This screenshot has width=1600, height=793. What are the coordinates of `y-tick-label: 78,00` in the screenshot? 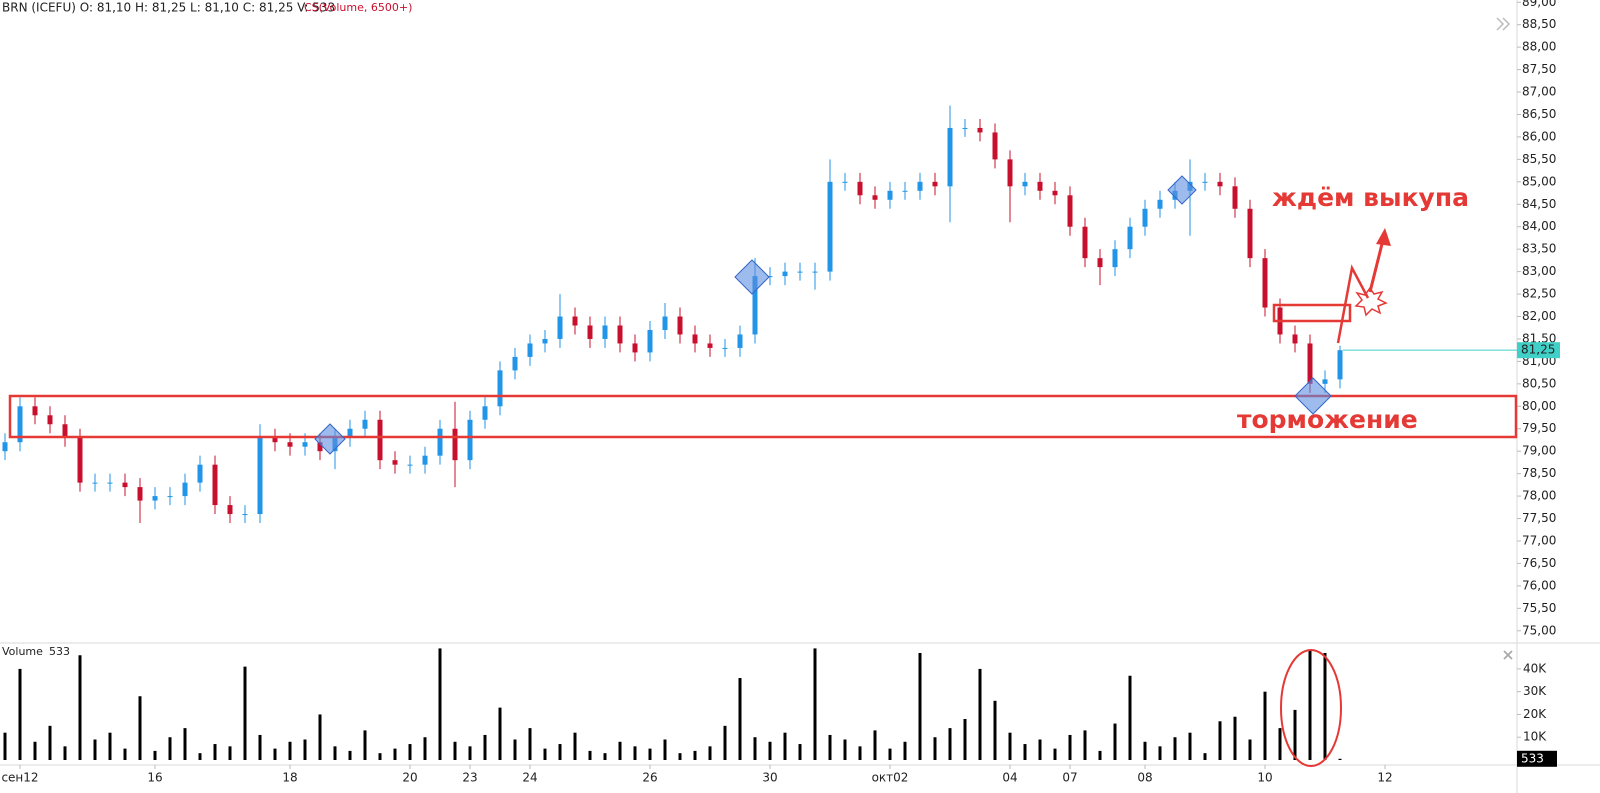 It's located at (1539, 496).